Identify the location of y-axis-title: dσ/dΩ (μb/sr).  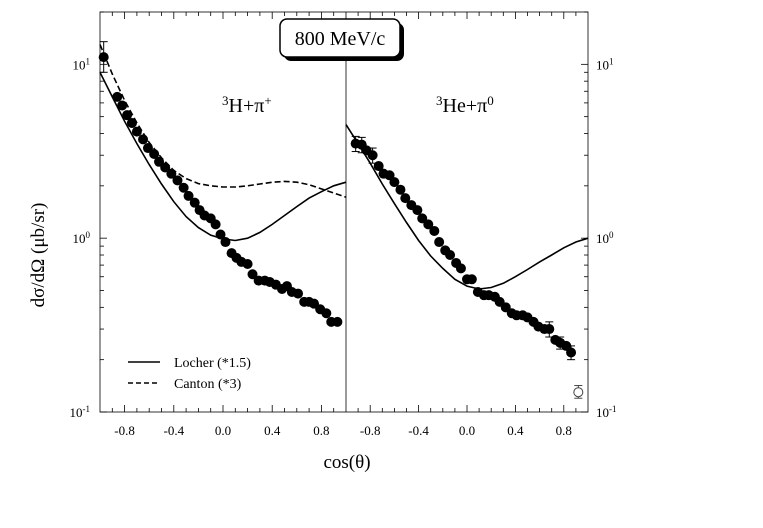
(38, 255).